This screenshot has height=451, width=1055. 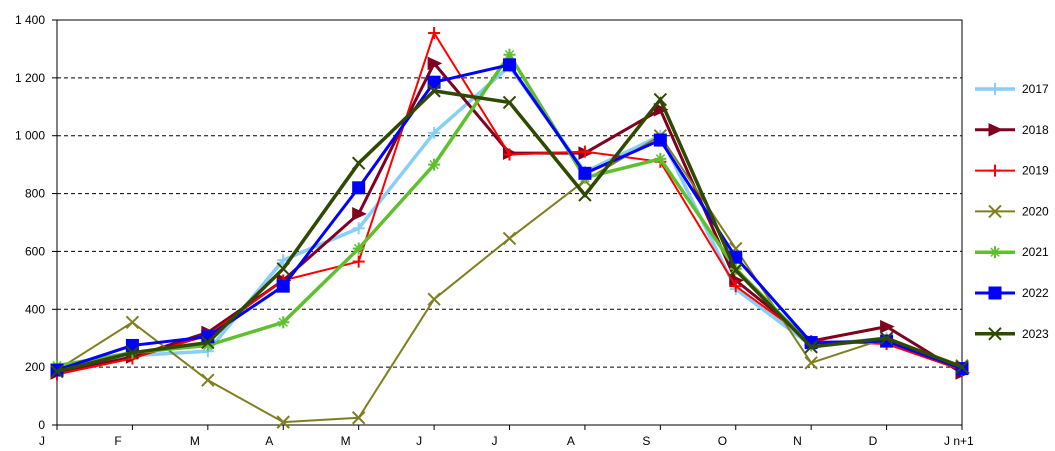 I want to click on y-tick-label: 600, so click(x=35, y=251).